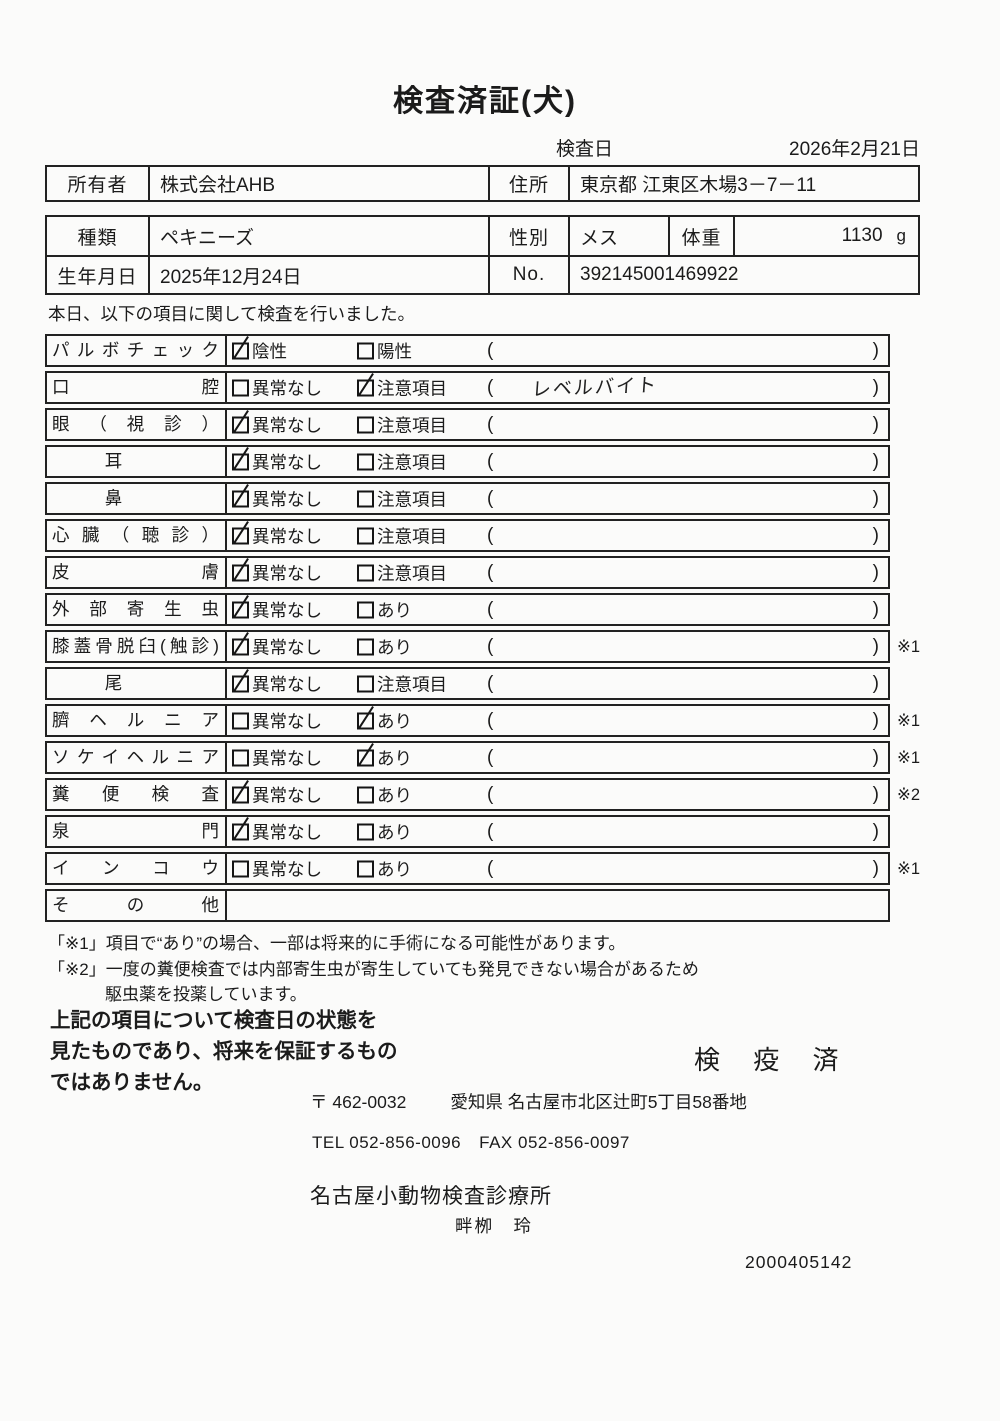  Describe the element at coordinates (137, 350) in the screenshot. I see `item-label: パルボチェック` at that location.